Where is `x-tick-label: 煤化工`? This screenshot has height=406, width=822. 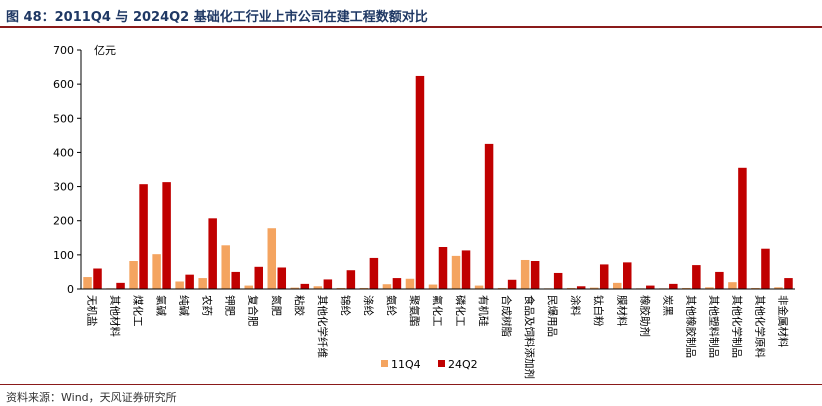 x-tick-label: 煤化工 is located at coordinates (138, 311).